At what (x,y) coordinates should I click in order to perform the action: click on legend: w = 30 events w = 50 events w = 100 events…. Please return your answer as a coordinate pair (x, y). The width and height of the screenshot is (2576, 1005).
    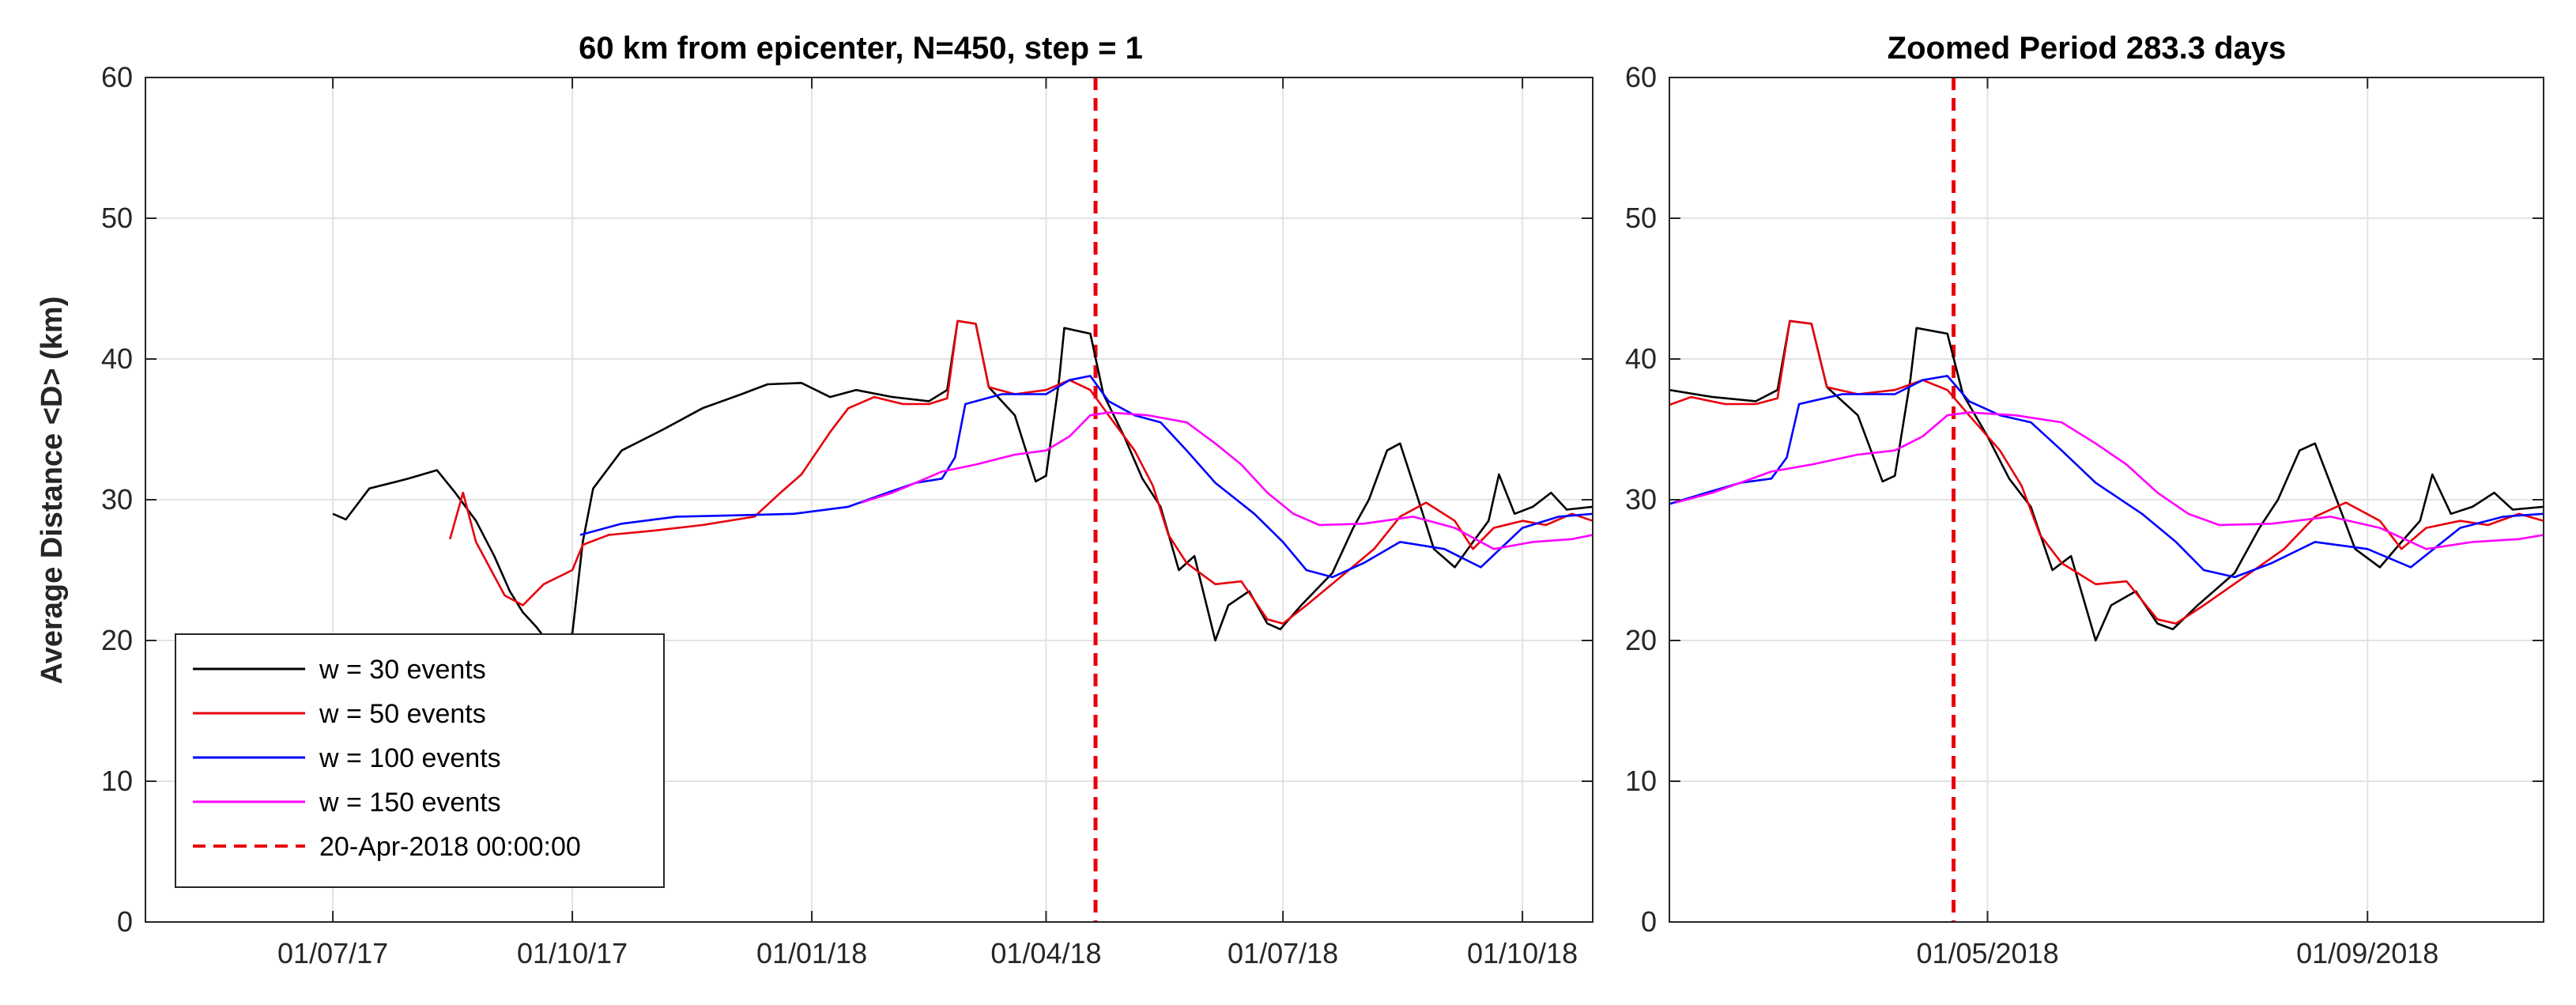
    Looking at the image, I should click on (420, 761).